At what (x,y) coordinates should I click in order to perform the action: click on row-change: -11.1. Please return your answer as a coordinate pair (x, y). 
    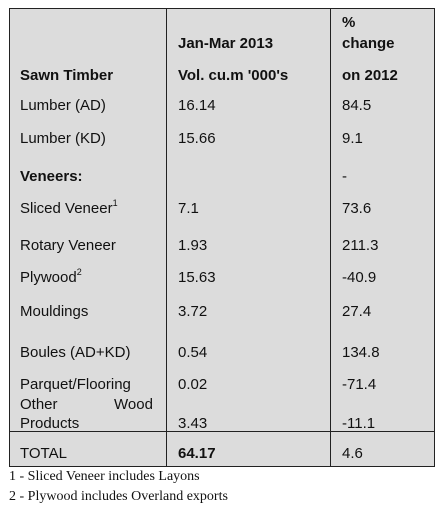
    Looking at the image, I should click on (359, 423).